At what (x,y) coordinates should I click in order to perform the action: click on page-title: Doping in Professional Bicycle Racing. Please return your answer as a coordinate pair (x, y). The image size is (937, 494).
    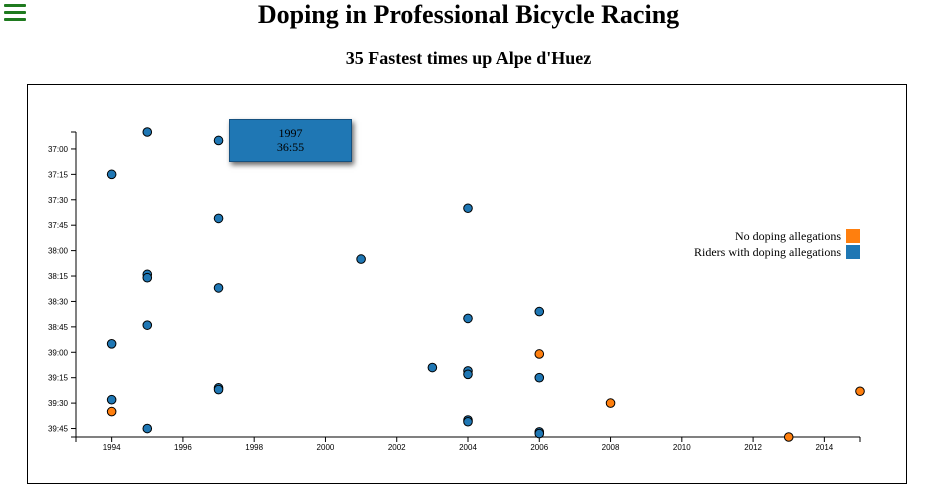
    Looking at the image, I should click on (468, 14).